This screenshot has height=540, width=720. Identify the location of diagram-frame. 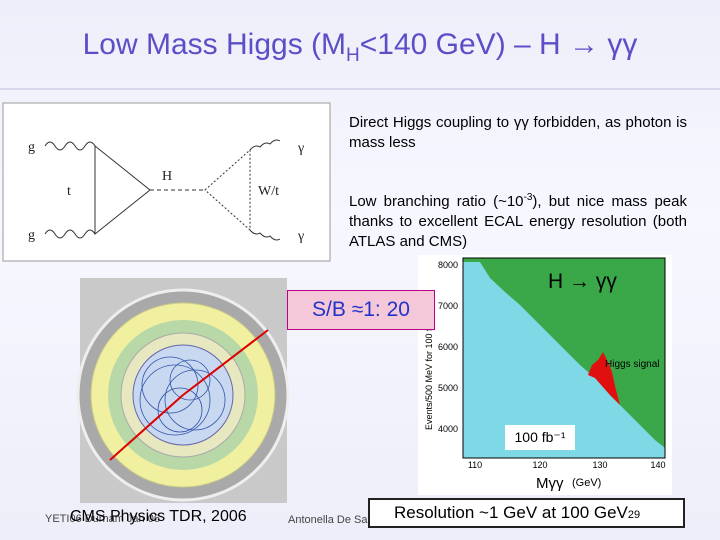
(166, 182).